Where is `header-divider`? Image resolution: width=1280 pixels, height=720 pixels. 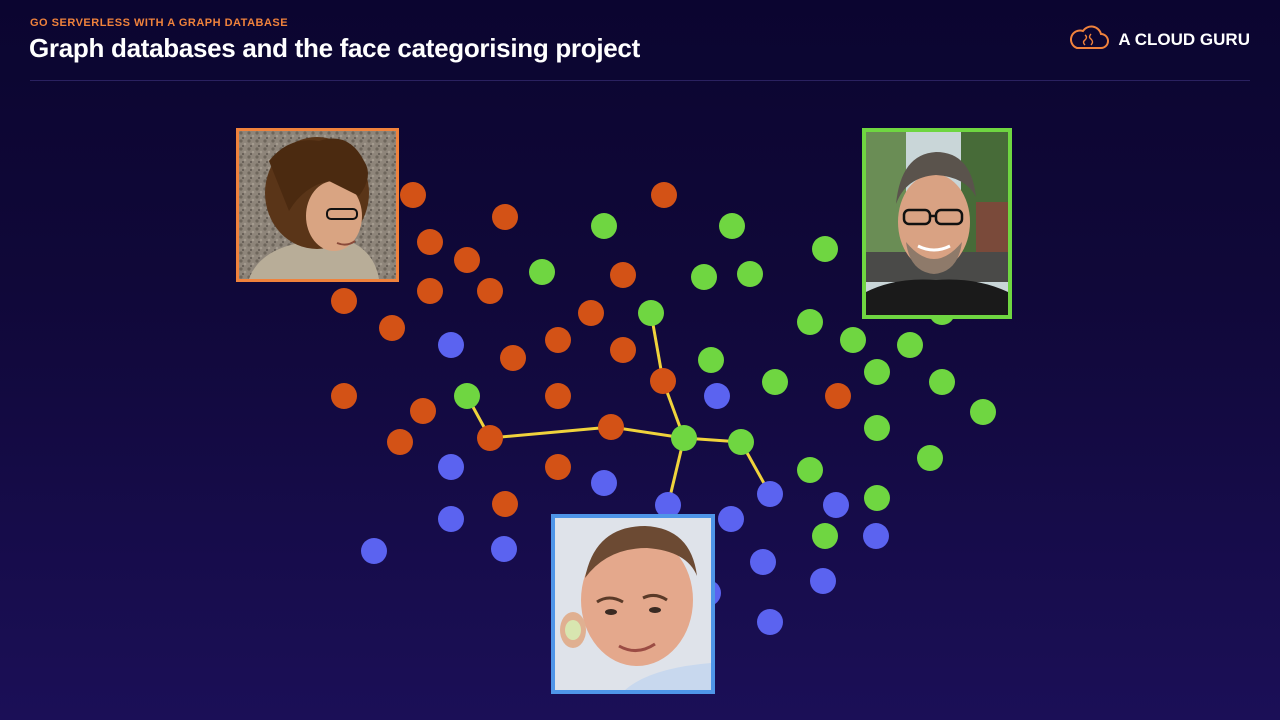 header-divider is located at coordinates (640, 80).